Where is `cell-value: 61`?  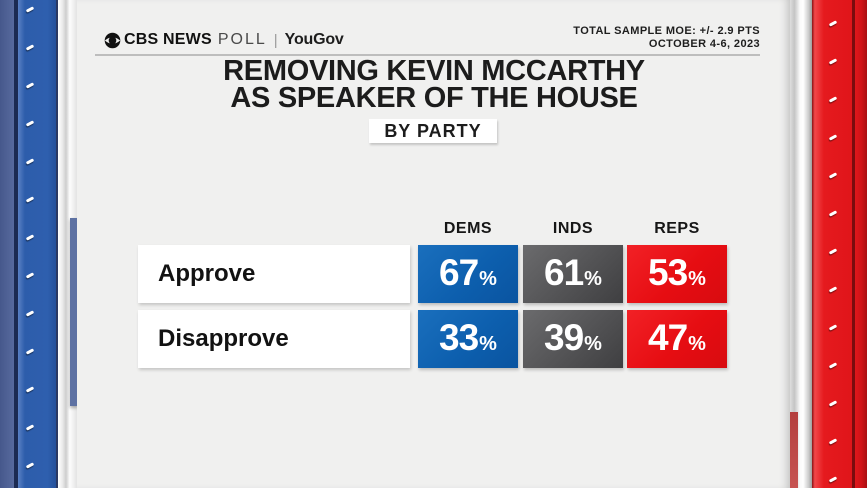 cell-value: 61 is located at coordinates (564, 272).